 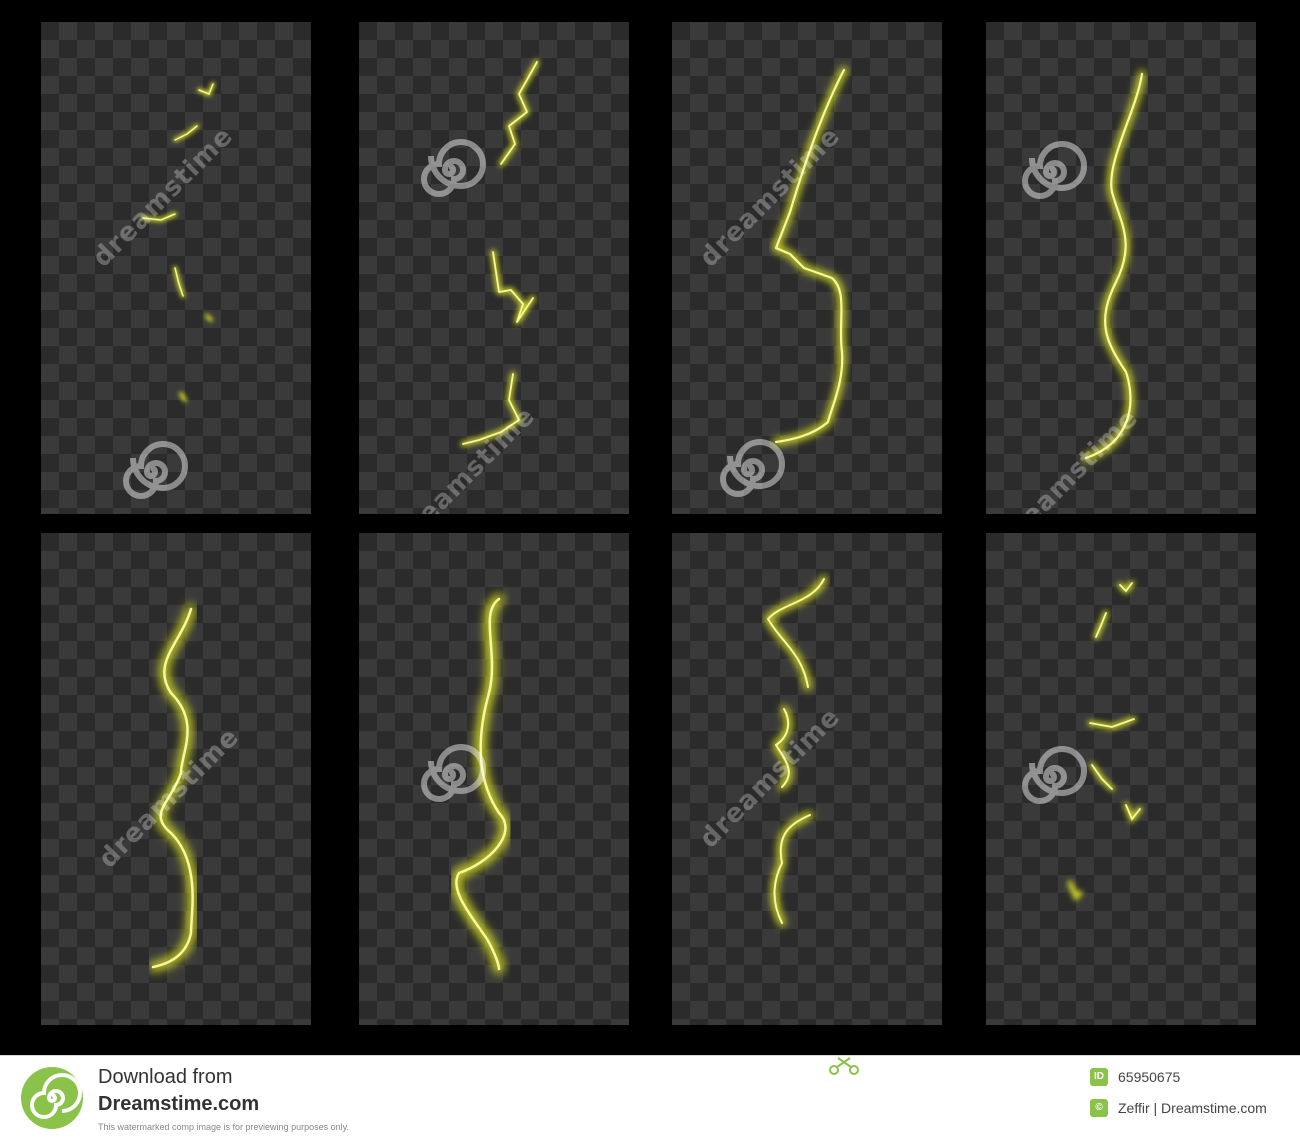 I want to click on frame-5: dreamstime, so click(x=176, y=779).